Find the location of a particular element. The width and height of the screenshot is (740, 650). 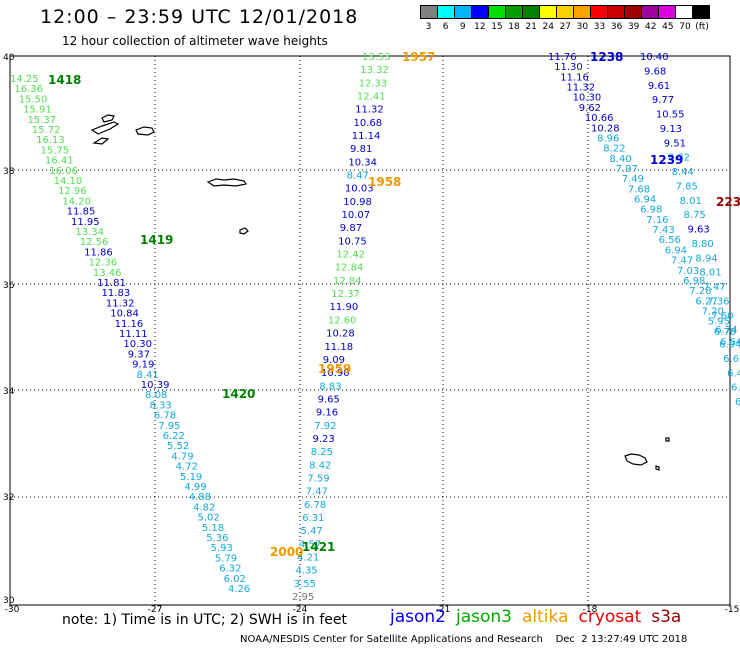

pass-time-label: 223 is located at coordinates (728, 202).